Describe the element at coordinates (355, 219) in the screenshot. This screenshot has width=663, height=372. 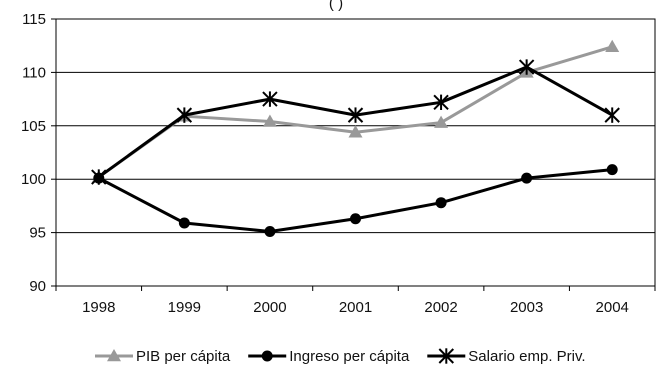
I see `data-point-ingreso-per-c-pita-2001` at that location.